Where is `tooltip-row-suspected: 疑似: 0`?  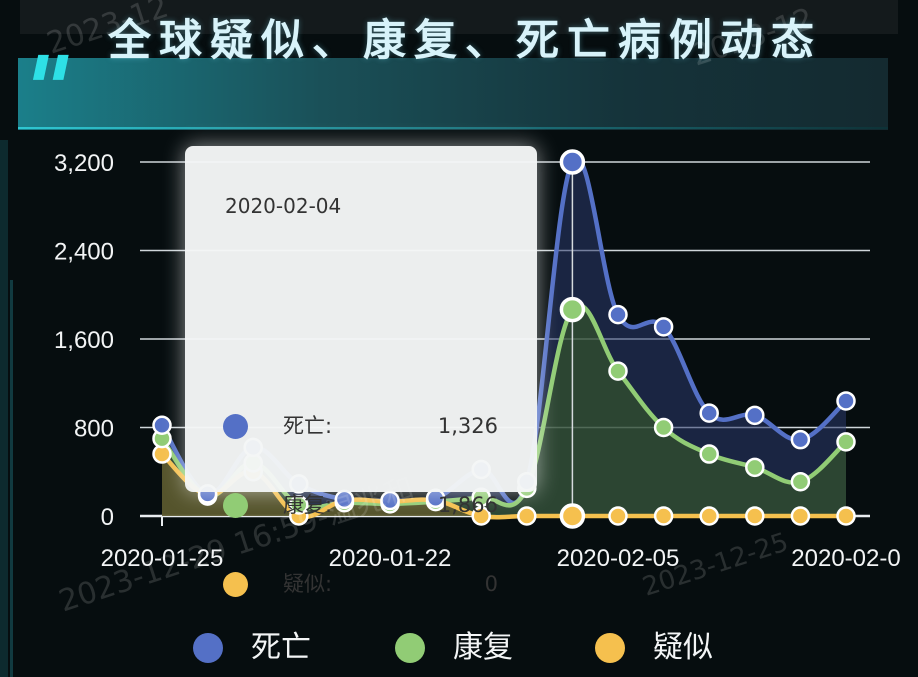
tooltip-row-suspected: 疑似: 0 is located at coordinates (360, 584).